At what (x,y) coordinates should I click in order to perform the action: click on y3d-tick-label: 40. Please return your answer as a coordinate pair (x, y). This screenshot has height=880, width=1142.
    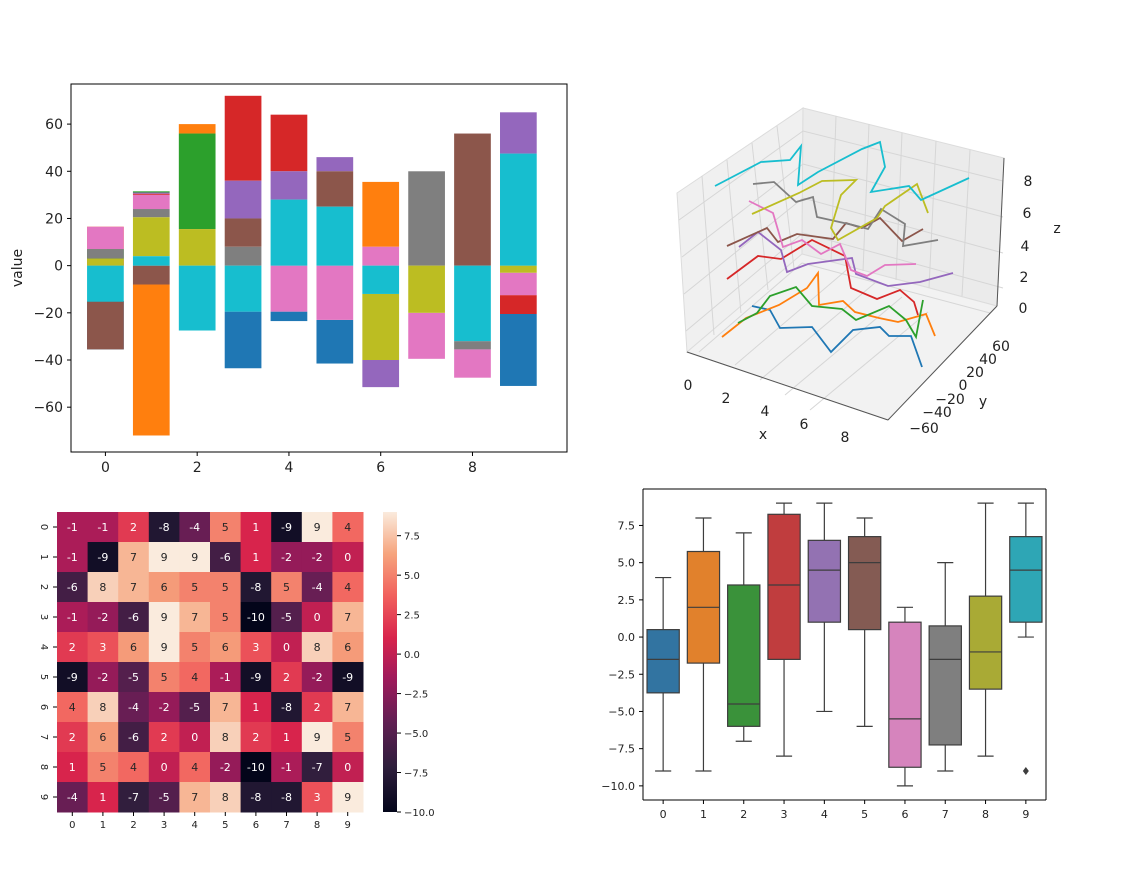
    Looking at the image, I should click on (988, 360).